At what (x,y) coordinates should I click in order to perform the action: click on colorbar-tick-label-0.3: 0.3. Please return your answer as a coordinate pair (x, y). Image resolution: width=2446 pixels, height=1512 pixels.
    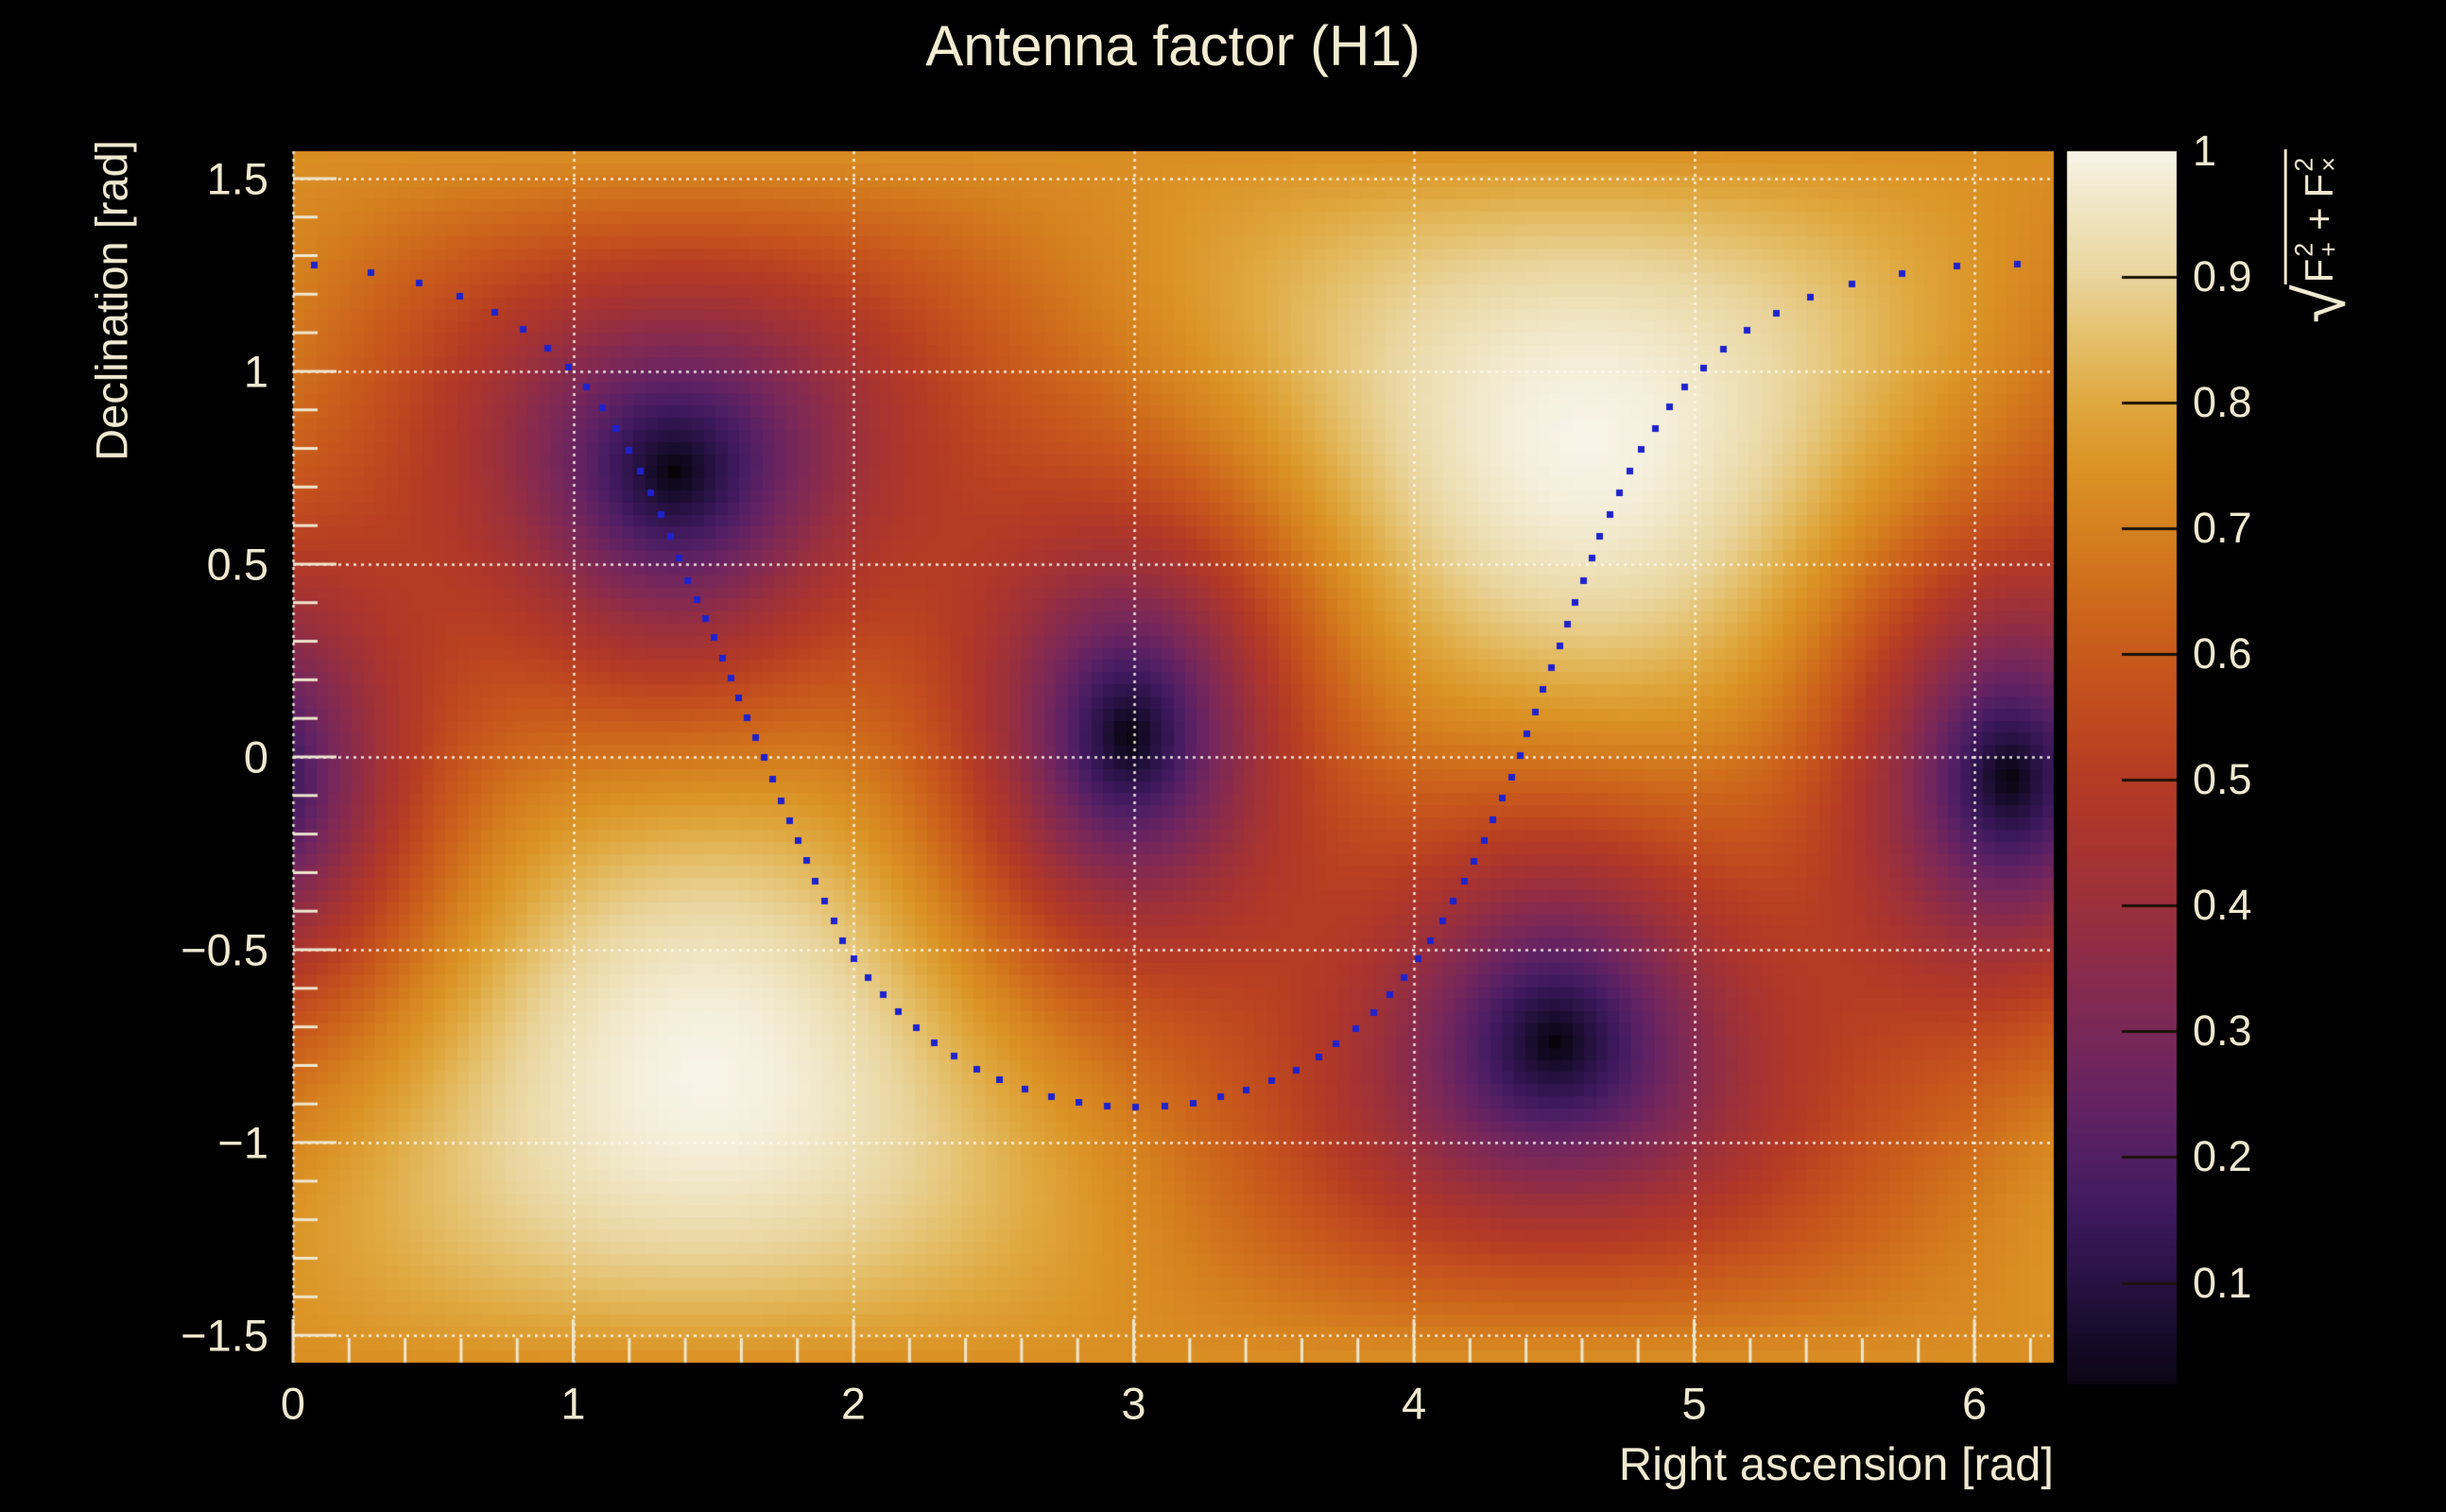
    Looking at the image, I should click on (2222, 1031).